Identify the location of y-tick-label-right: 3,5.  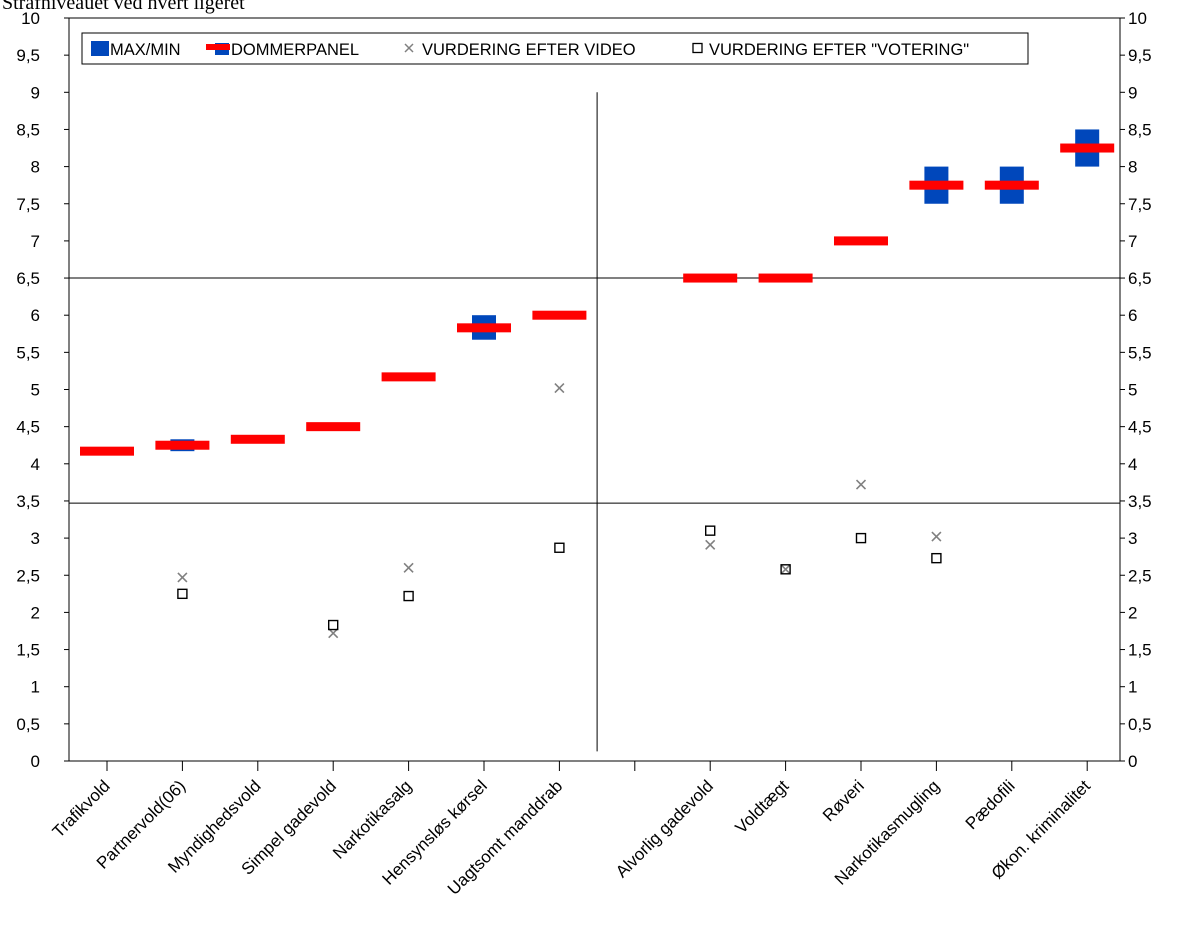
(1140, 501).